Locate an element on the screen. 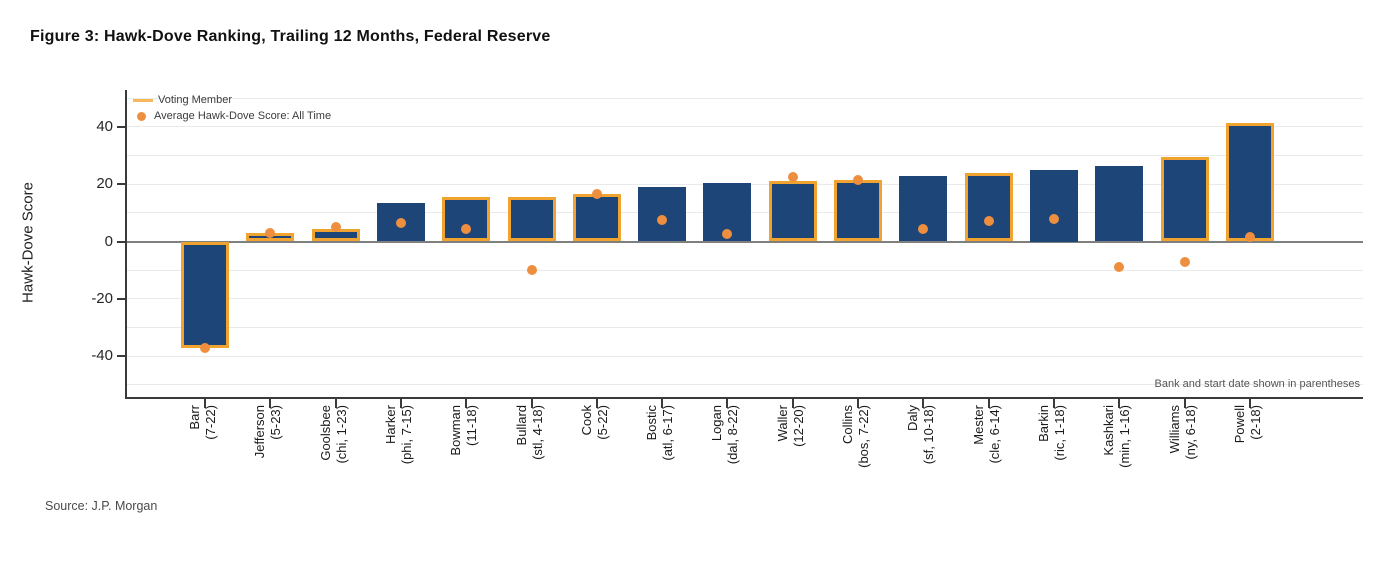 The image size is (1380, 572). x-category-label: Bostic (atl, 6-17) is located at coordinates (660, 433).